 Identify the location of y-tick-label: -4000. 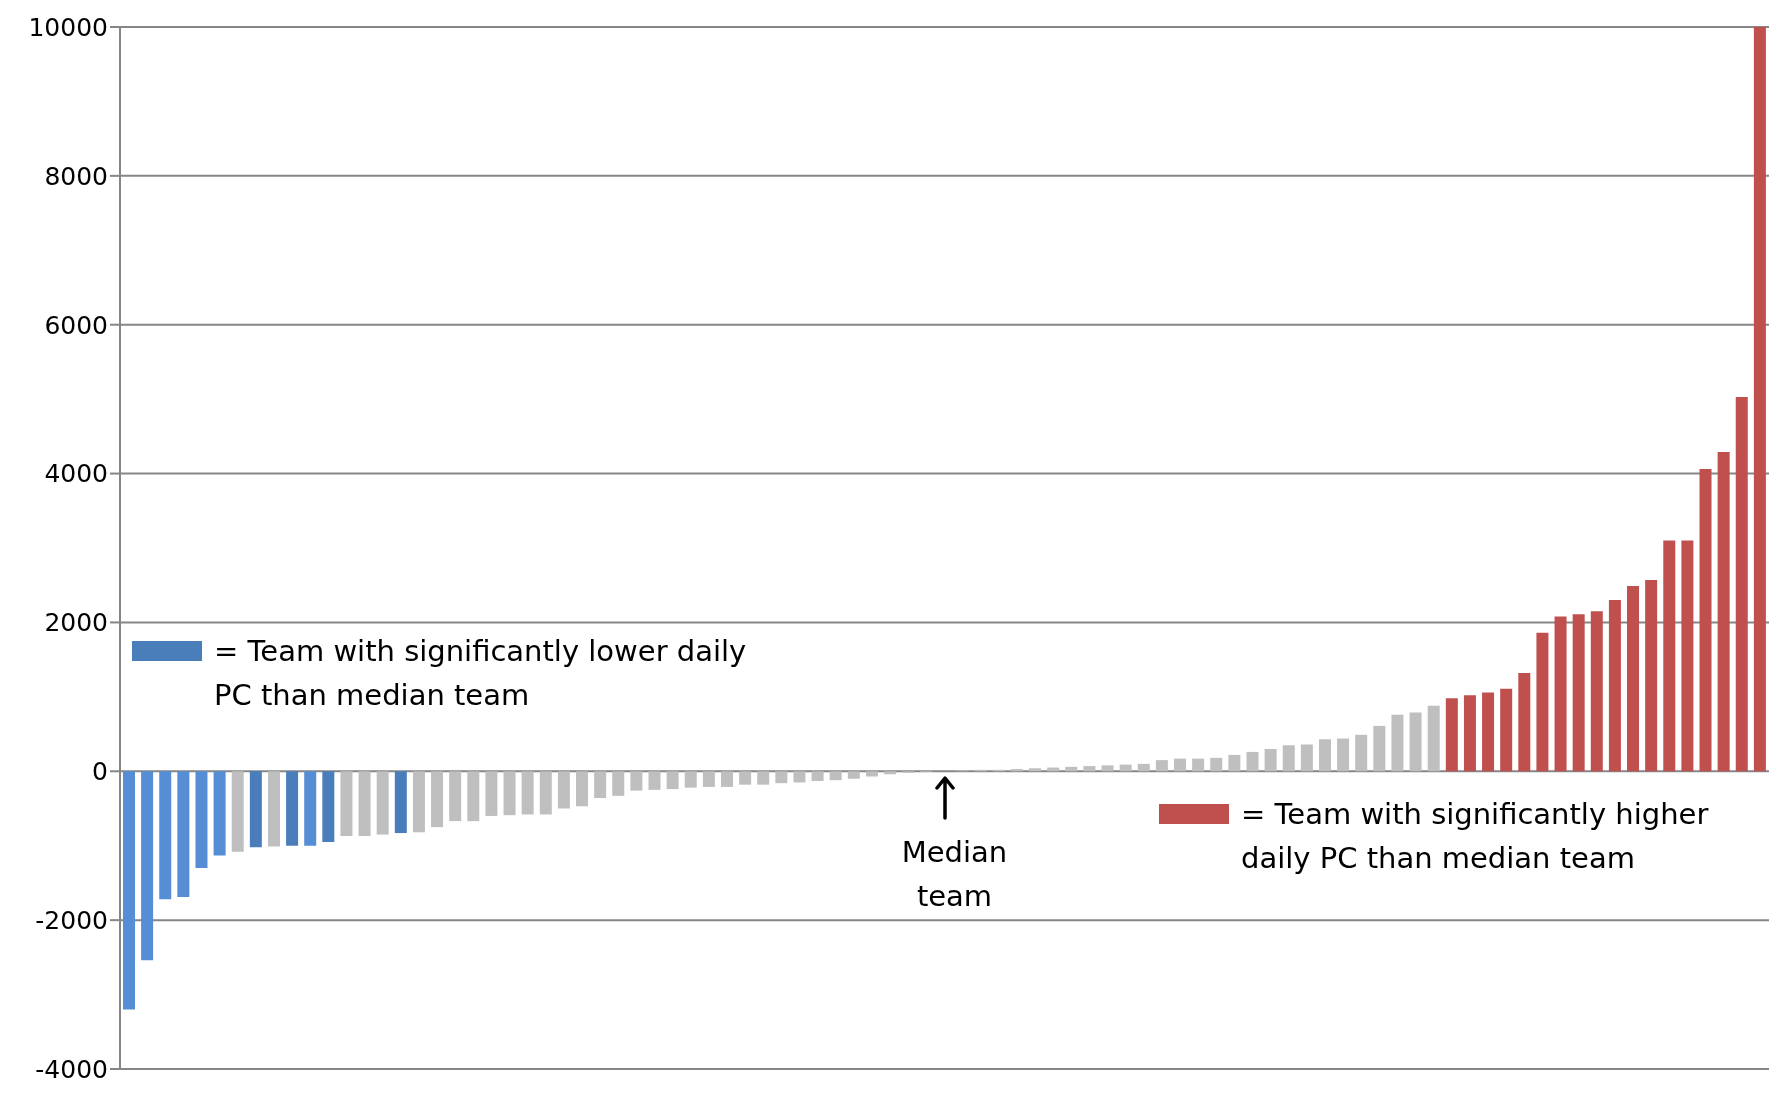
(71, 1069).